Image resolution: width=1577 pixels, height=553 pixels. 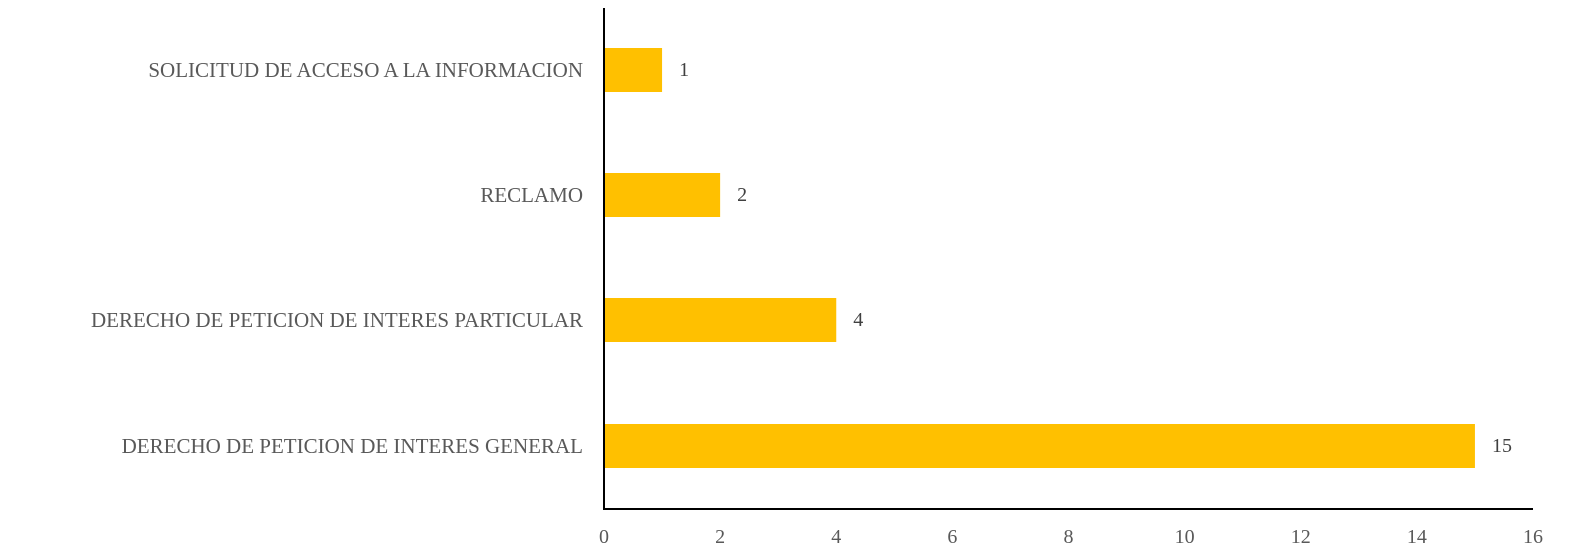 I want to click on category-label-2: RECLAMO, so click(x=531, y=195).